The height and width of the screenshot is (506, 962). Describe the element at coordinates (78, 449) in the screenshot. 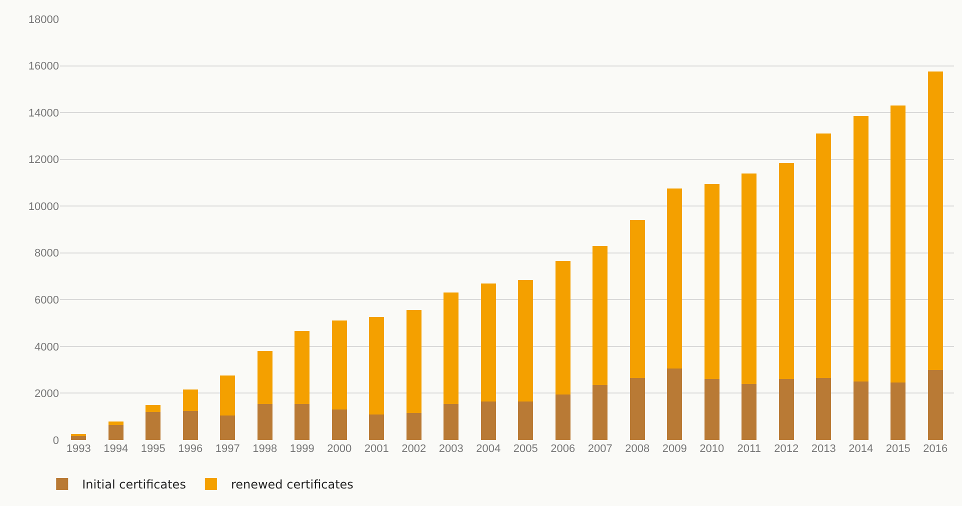

I see `x-tick-label: 1993` at that location.